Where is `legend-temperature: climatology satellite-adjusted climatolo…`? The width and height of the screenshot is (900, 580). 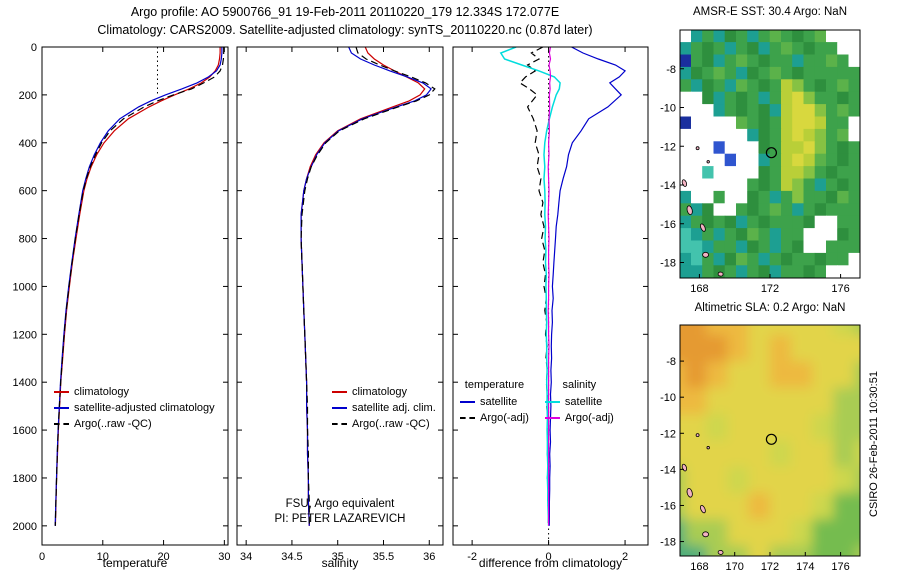 legend-temperature: climatology satellite-adjusted climatolo… is located at coordinates (141, 408).